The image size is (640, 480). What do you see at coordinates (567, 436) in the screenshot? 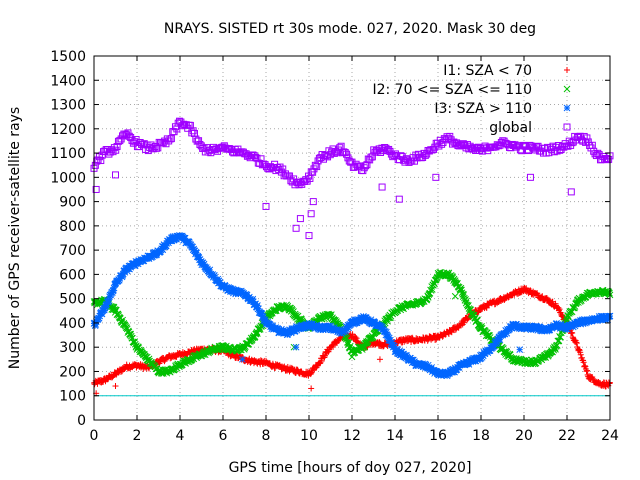
I see `x-tick-label: 22` at bounding box center [567, 436].